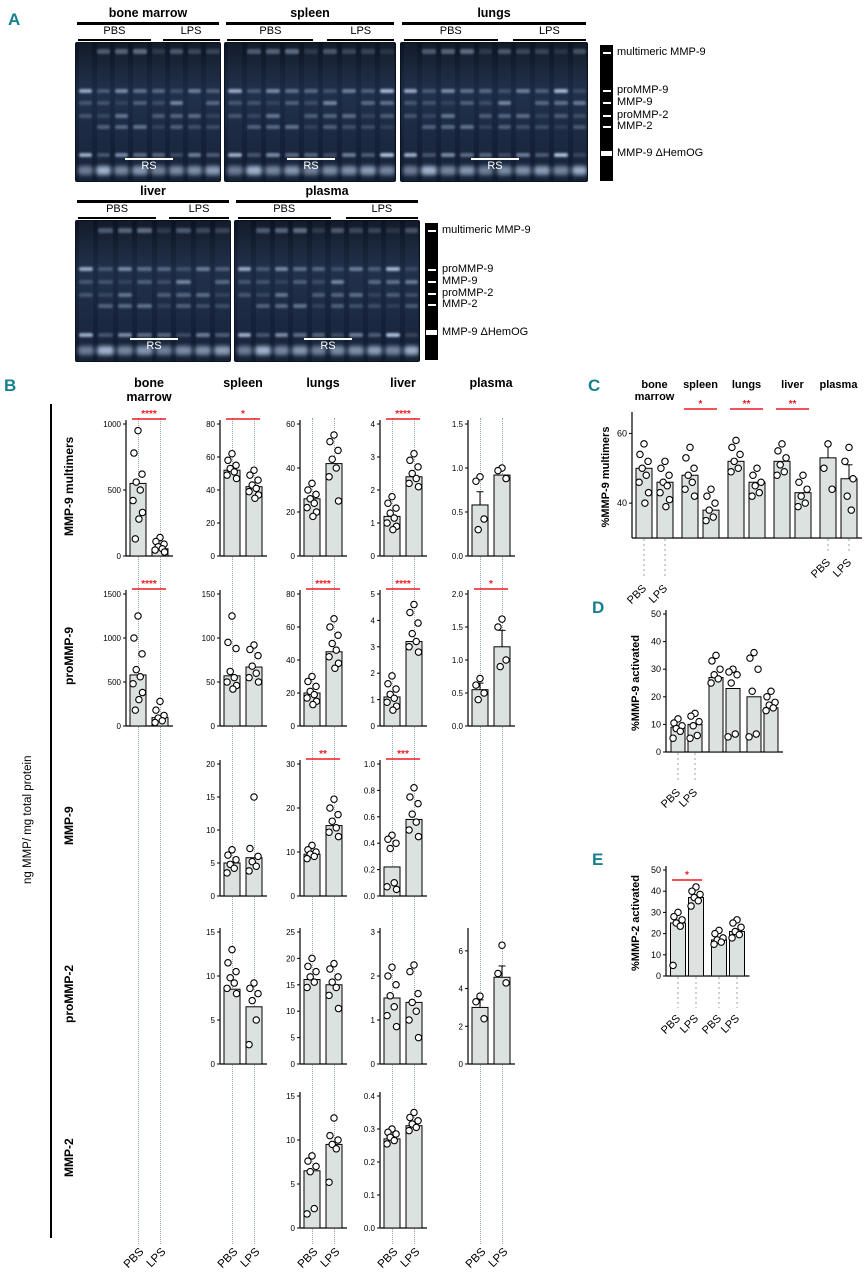 The image size is (868, 1280). What do you see at coordinates (213, 896) in the screenshot?
I see `y-tick-label: 0` at bounding box center [213, 896].